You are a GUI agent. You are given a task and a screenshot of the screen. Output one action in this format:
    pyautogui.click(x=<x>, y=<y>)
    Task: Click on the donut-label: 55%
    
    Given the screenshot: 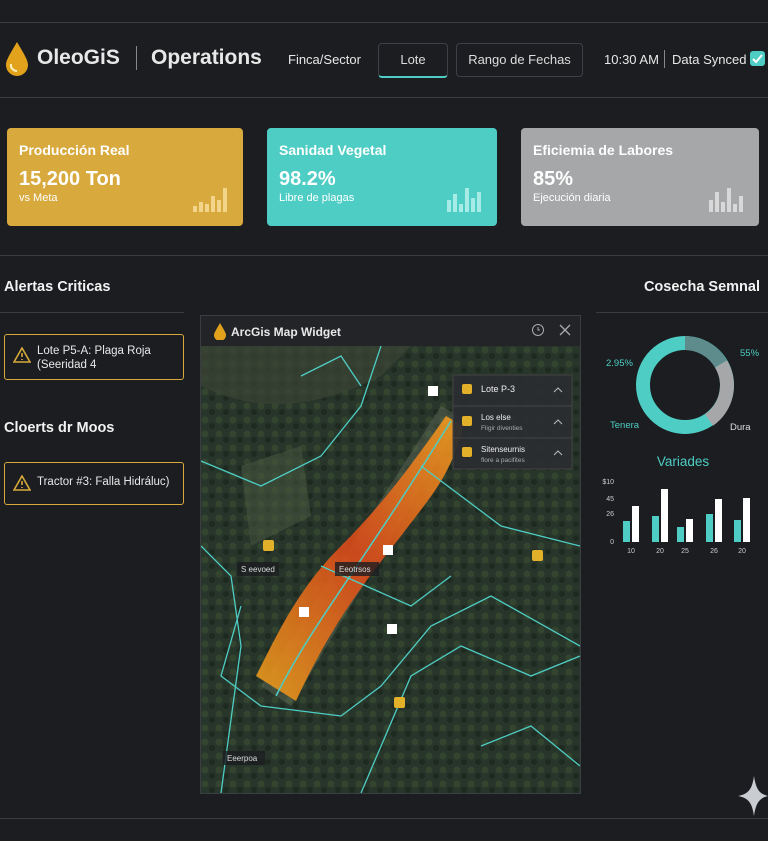 What is the action you would take?
    pyautogui.click(x=750, y=353)
    